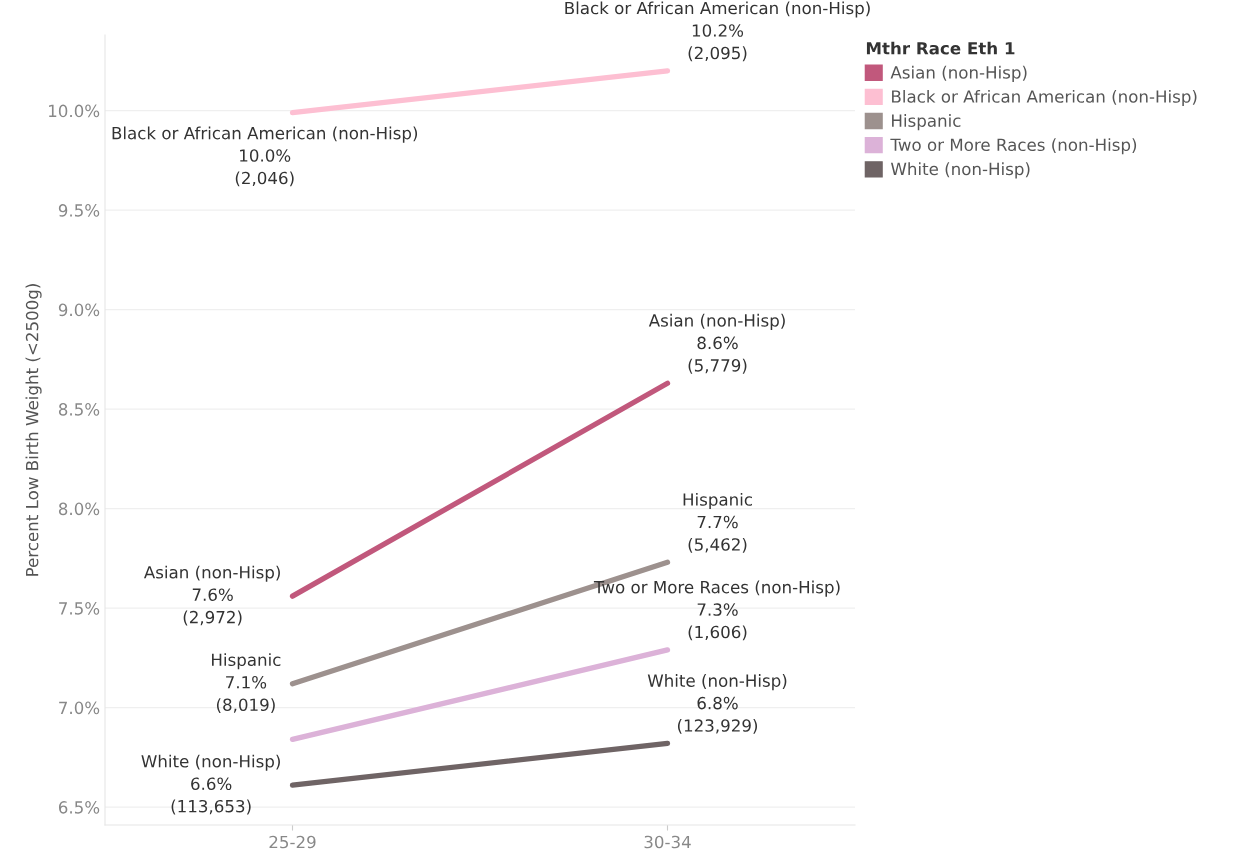 The width and height of the screenshot is (1234, 855). What do you see at coordinates (79, 509) in the screenshot?
I see `y-tick-label: 8.0%` at bounding box center [79, 509].